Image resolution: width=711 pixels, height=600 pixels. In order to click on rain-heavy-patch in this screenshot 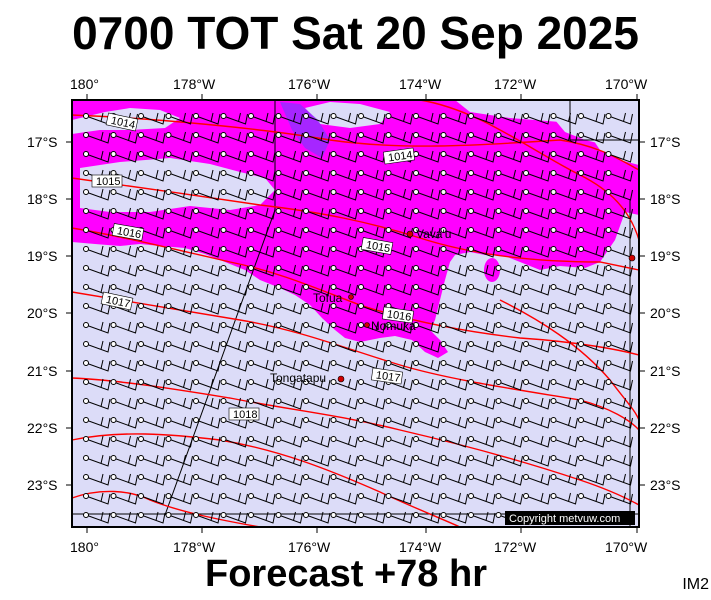, I will do `click(305, 130)`.